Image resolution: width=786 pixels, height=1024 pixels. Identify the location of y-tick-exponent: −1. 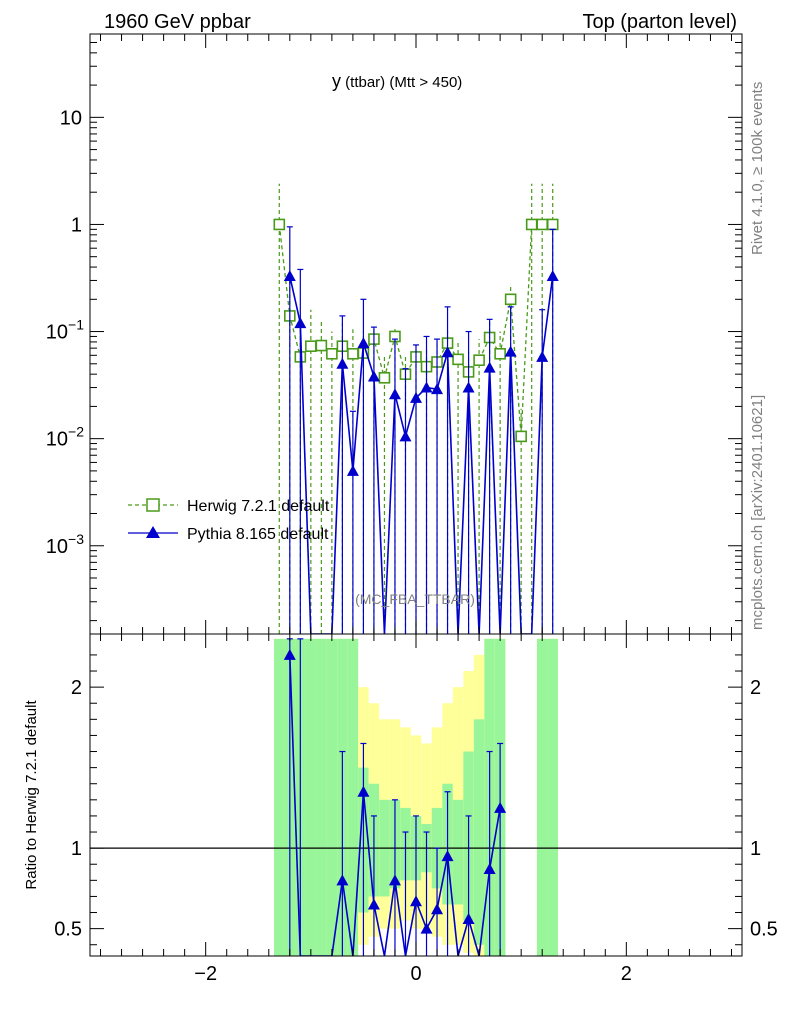
(76, 325).